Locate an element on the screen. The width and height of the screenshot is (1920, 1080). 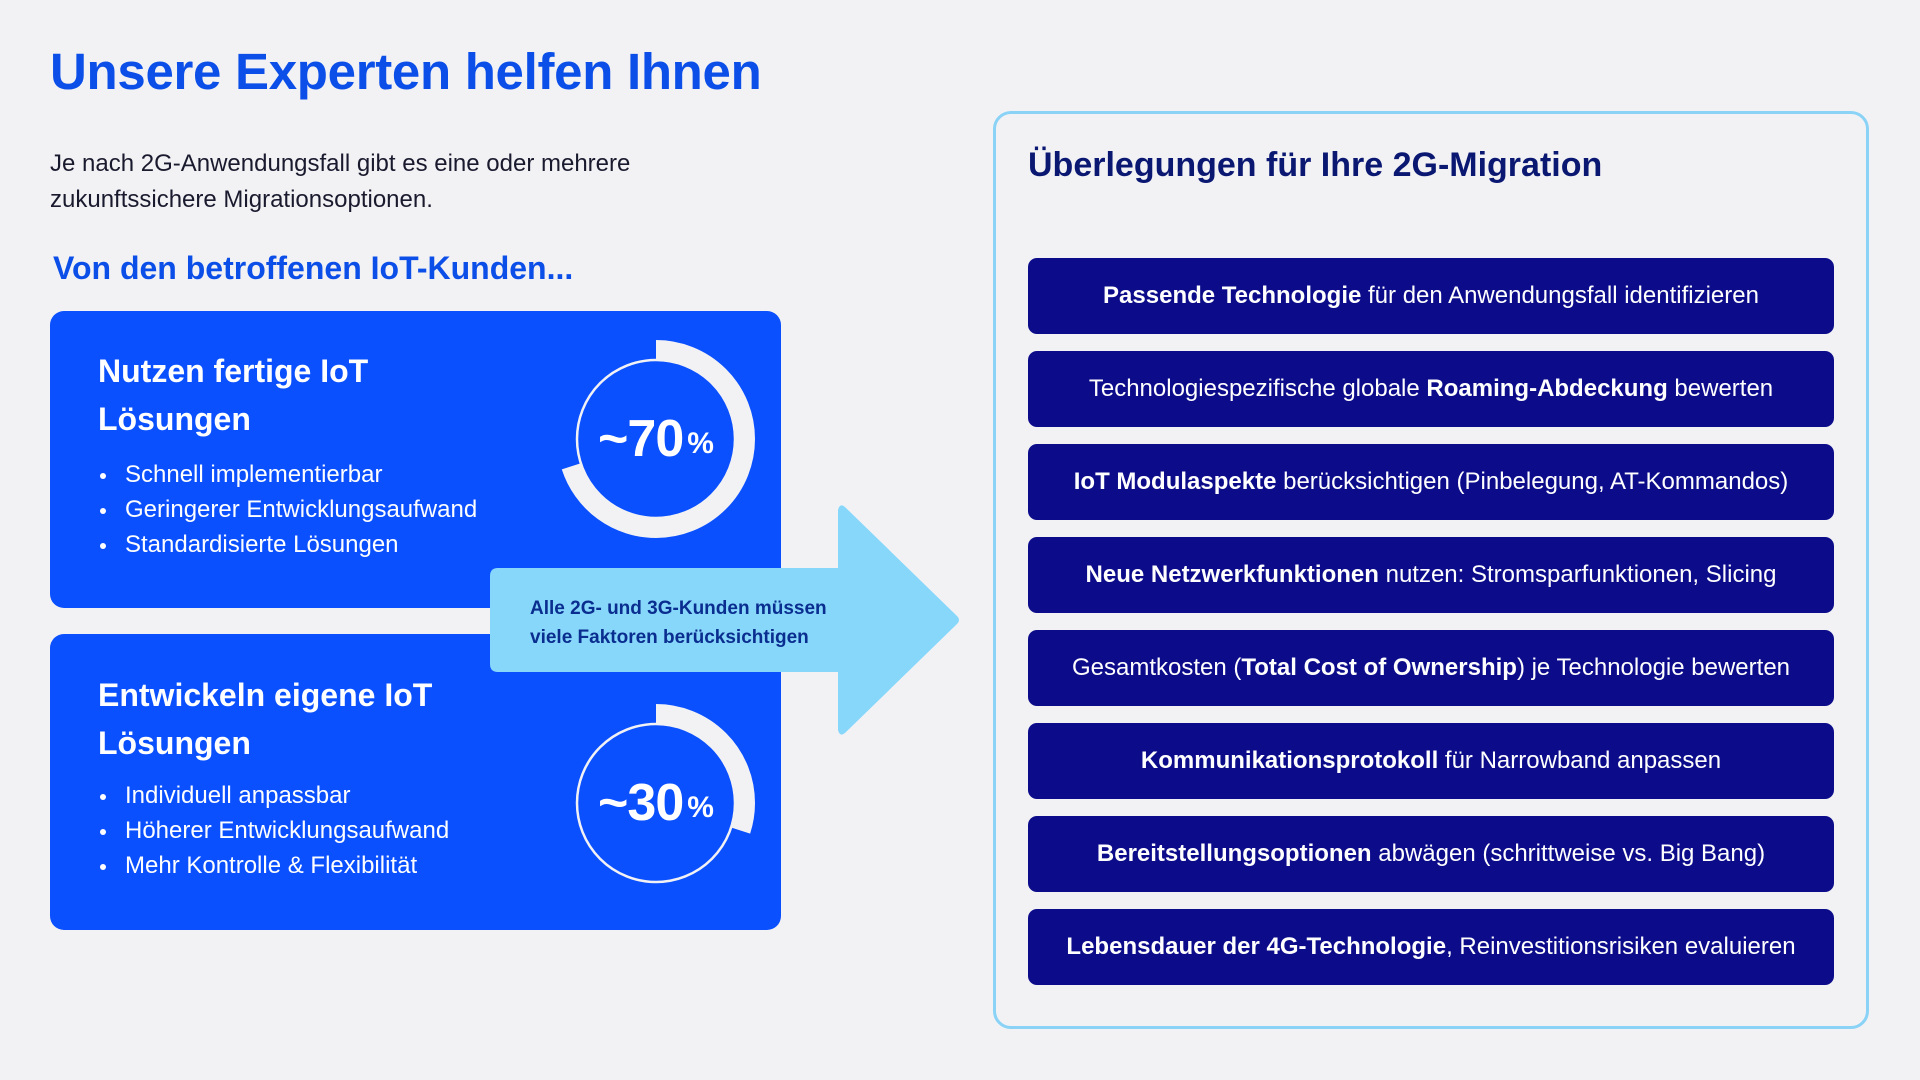
item-text: ) je Technologie bewerten is located at coordinates (1653, 667).